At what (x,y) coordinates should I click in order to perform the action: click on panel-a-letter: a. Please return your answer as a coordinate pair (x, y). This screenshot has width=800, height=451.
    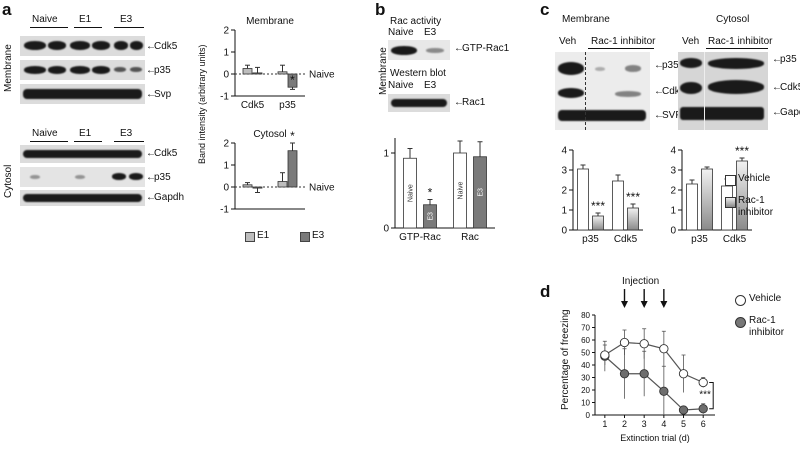
    Looking at the image, I should click on (7, 9).